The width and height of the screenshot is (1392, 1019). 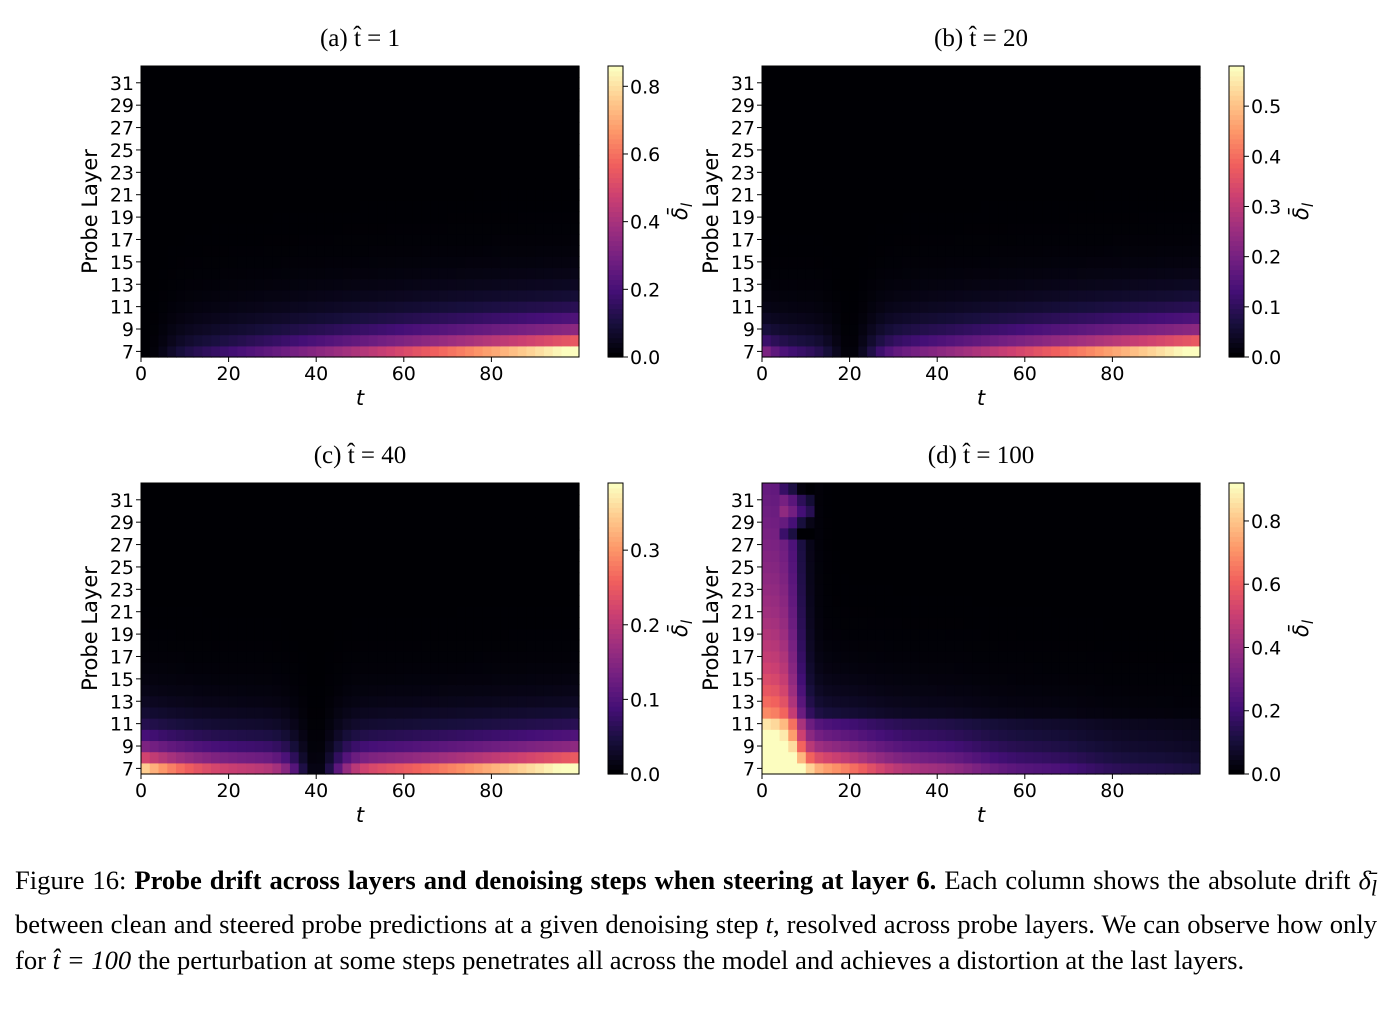 What do you see at coordinates (981, 212) in the screenshot?
I see `heatmap-cells` at bounding box center [981, 212].